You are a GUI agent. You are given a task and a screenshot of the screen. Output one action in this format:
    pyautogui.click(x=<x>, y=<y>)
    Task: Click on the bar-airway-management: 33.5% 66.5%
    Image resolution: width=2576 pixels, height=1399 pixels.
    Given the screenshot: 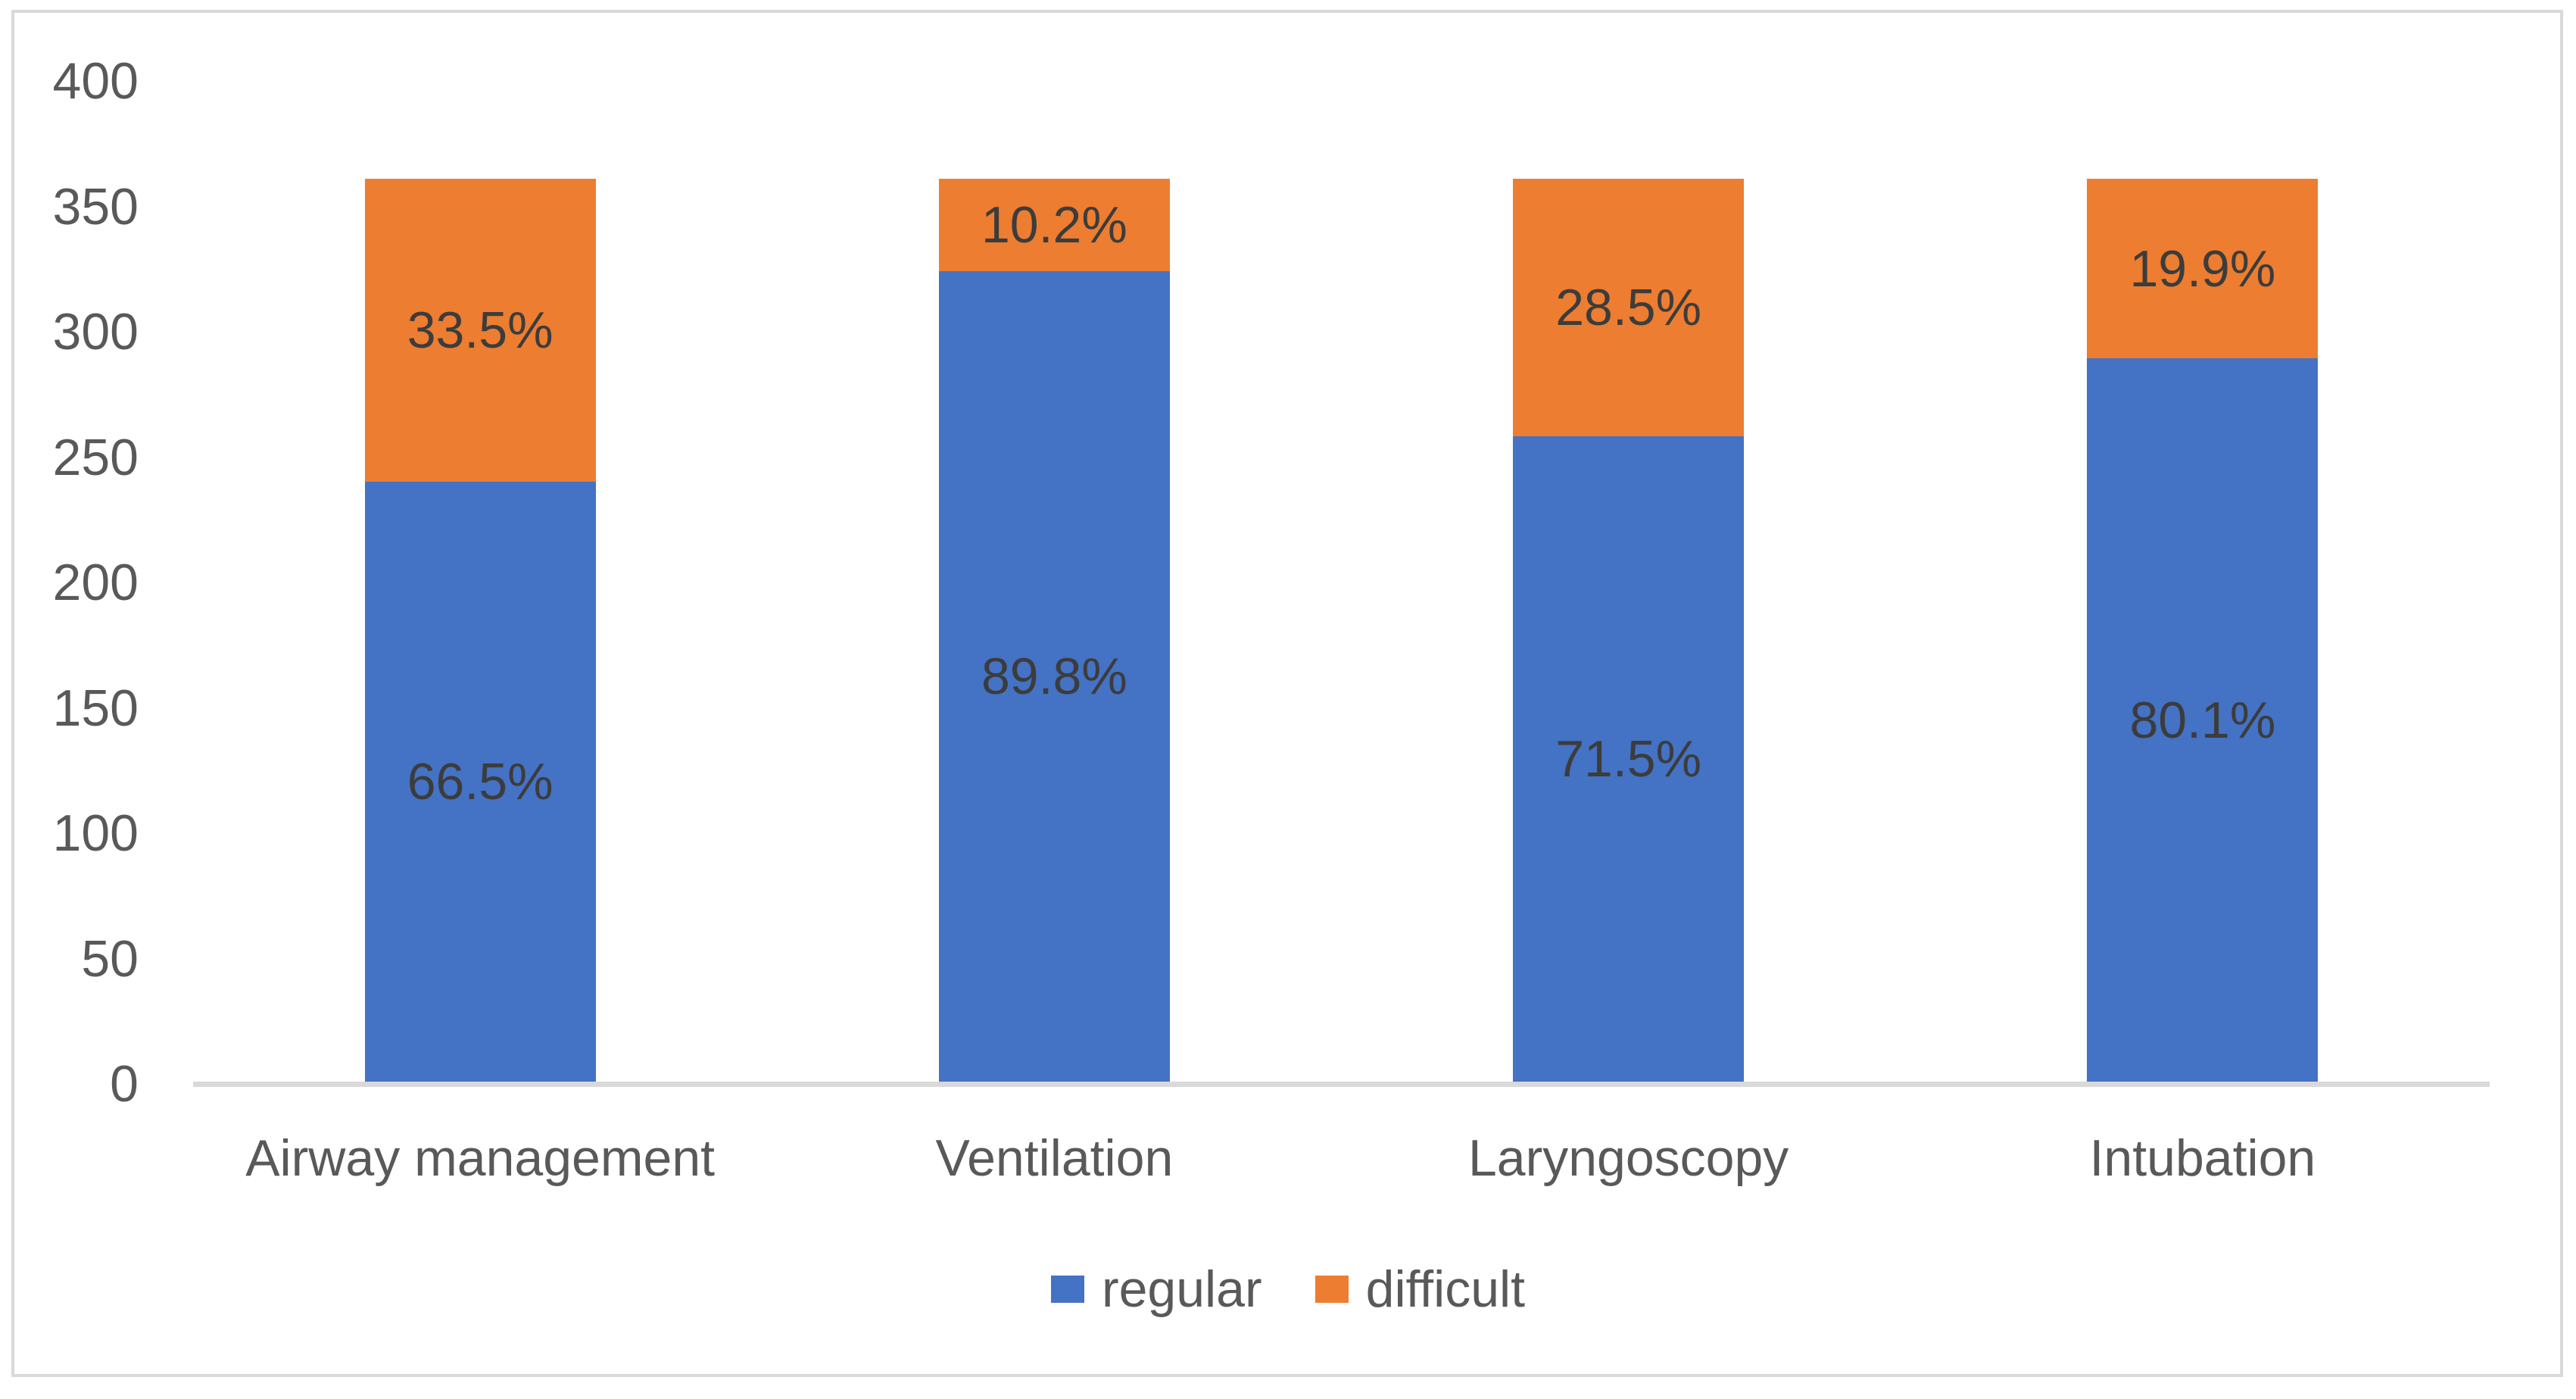 What is the action you would take?
    pyautogui.click(x=480, y=630)
    